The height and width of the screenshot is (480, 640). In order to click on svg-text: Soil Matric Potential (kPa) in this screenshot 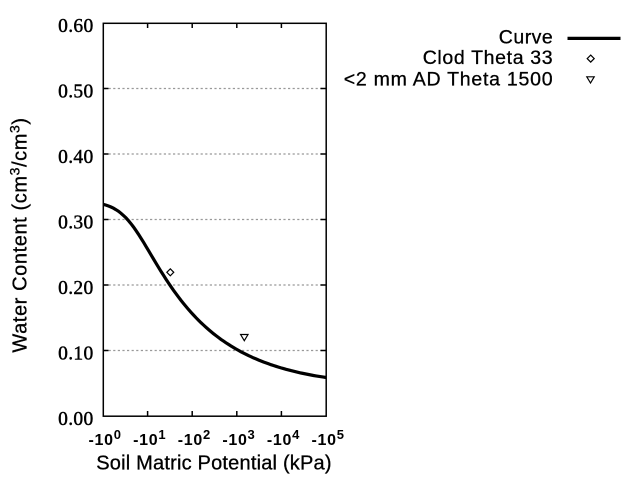, I will do `click(213, 464)`.